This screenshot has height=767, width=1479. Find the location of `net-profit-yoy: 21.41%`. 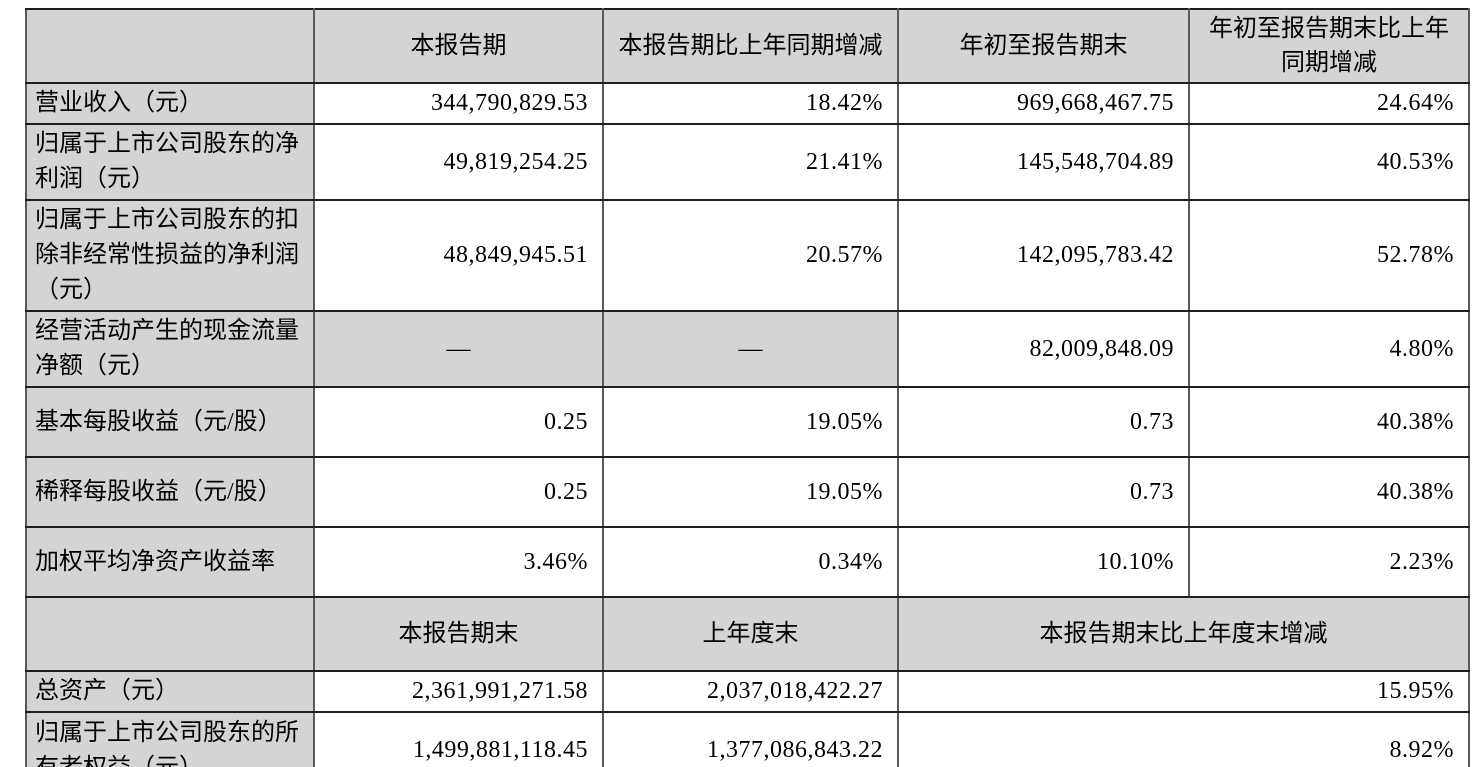

net-profit-yoy: 21.41% is located at coordinates (750, 162).